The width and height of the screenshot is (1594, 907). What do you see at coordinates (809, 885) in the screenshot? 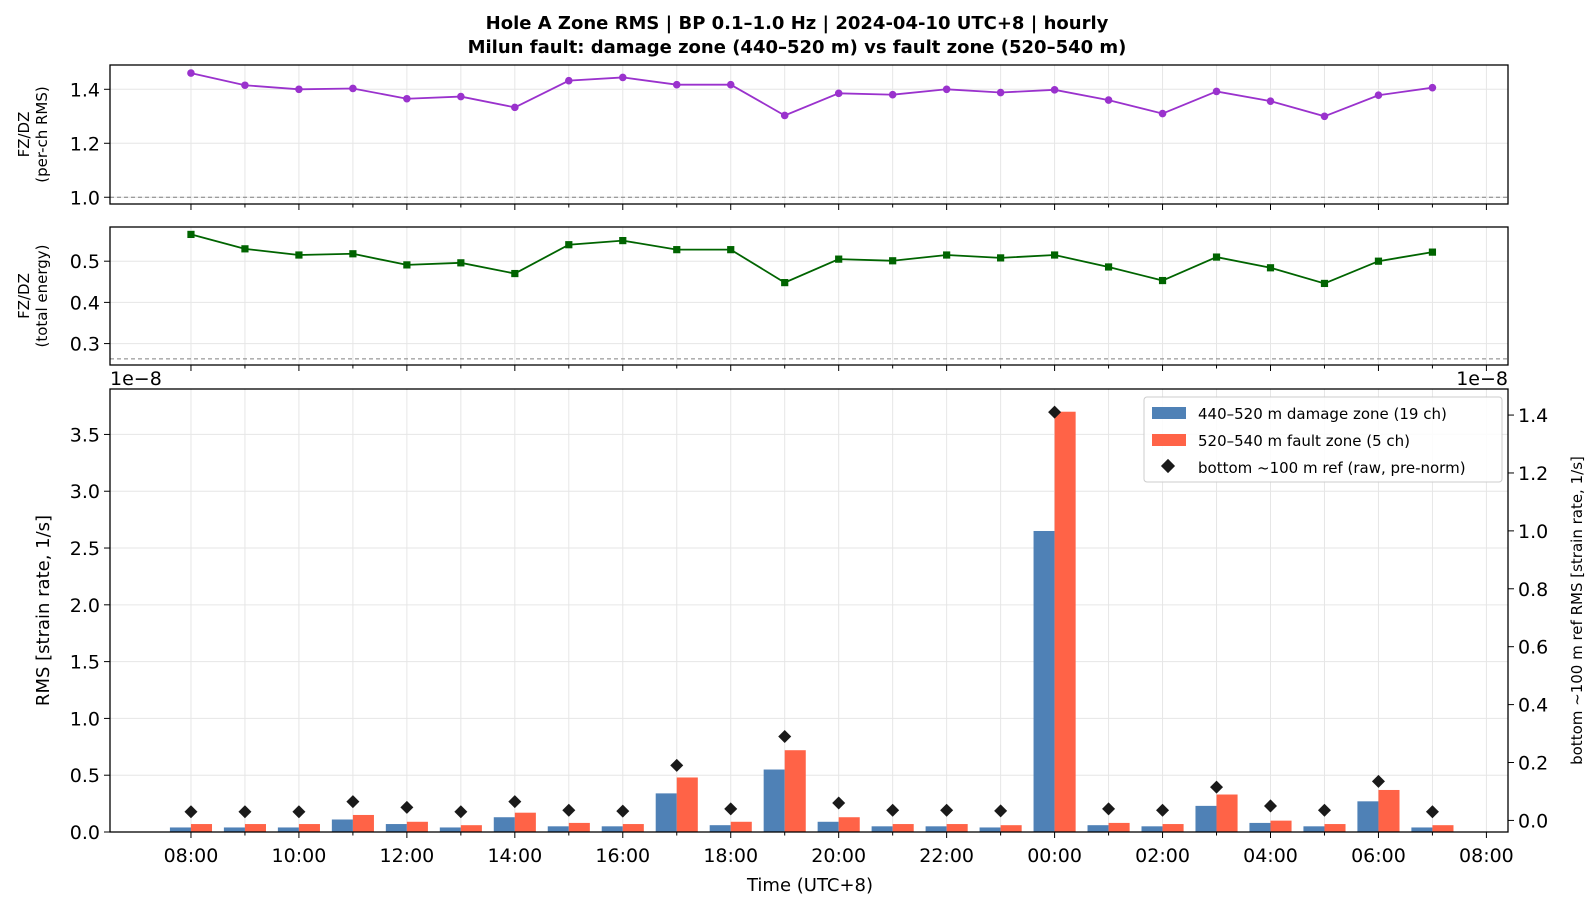
I see `x-axis-label: Time (UTC+8)` at bounding box center [809, 885].